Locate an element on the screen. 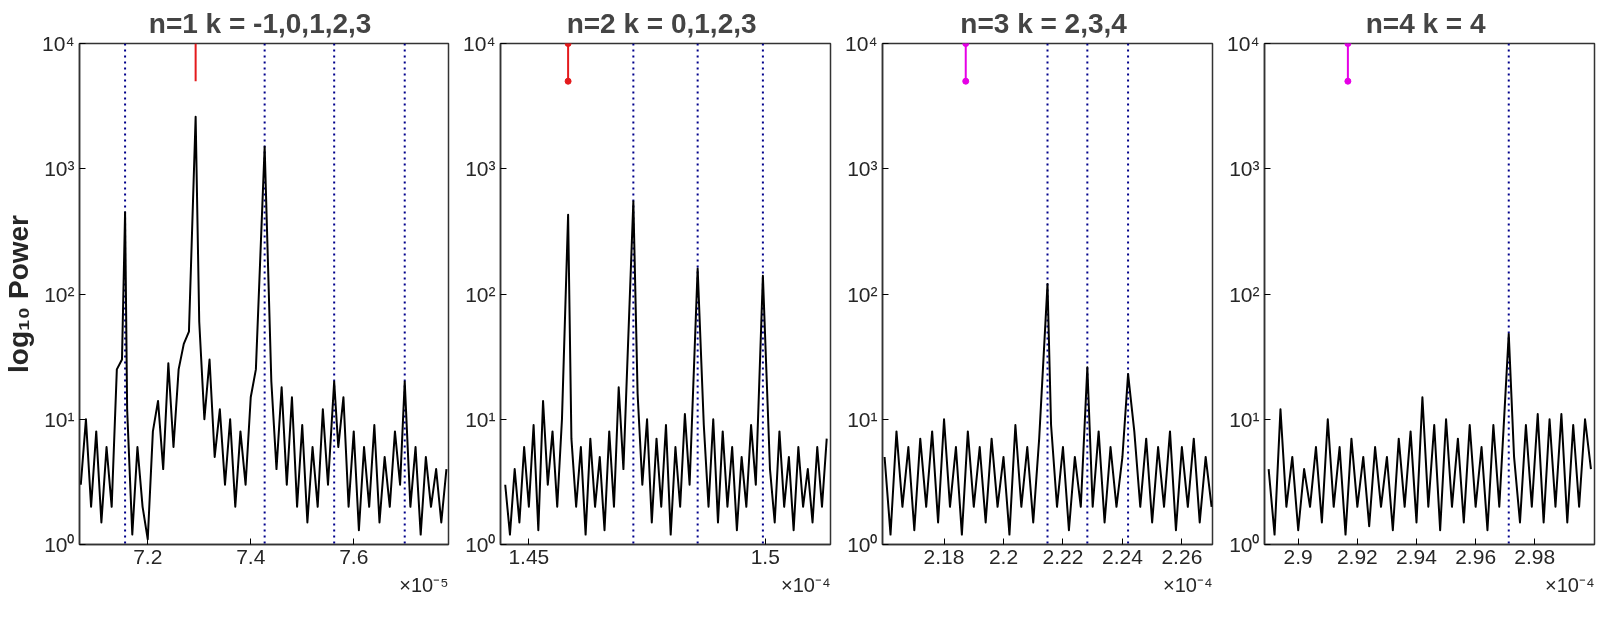 The height and width of the screenshot is (636, 1607). x-tick-label: 2.96 is located at coordinates (1476, 556).